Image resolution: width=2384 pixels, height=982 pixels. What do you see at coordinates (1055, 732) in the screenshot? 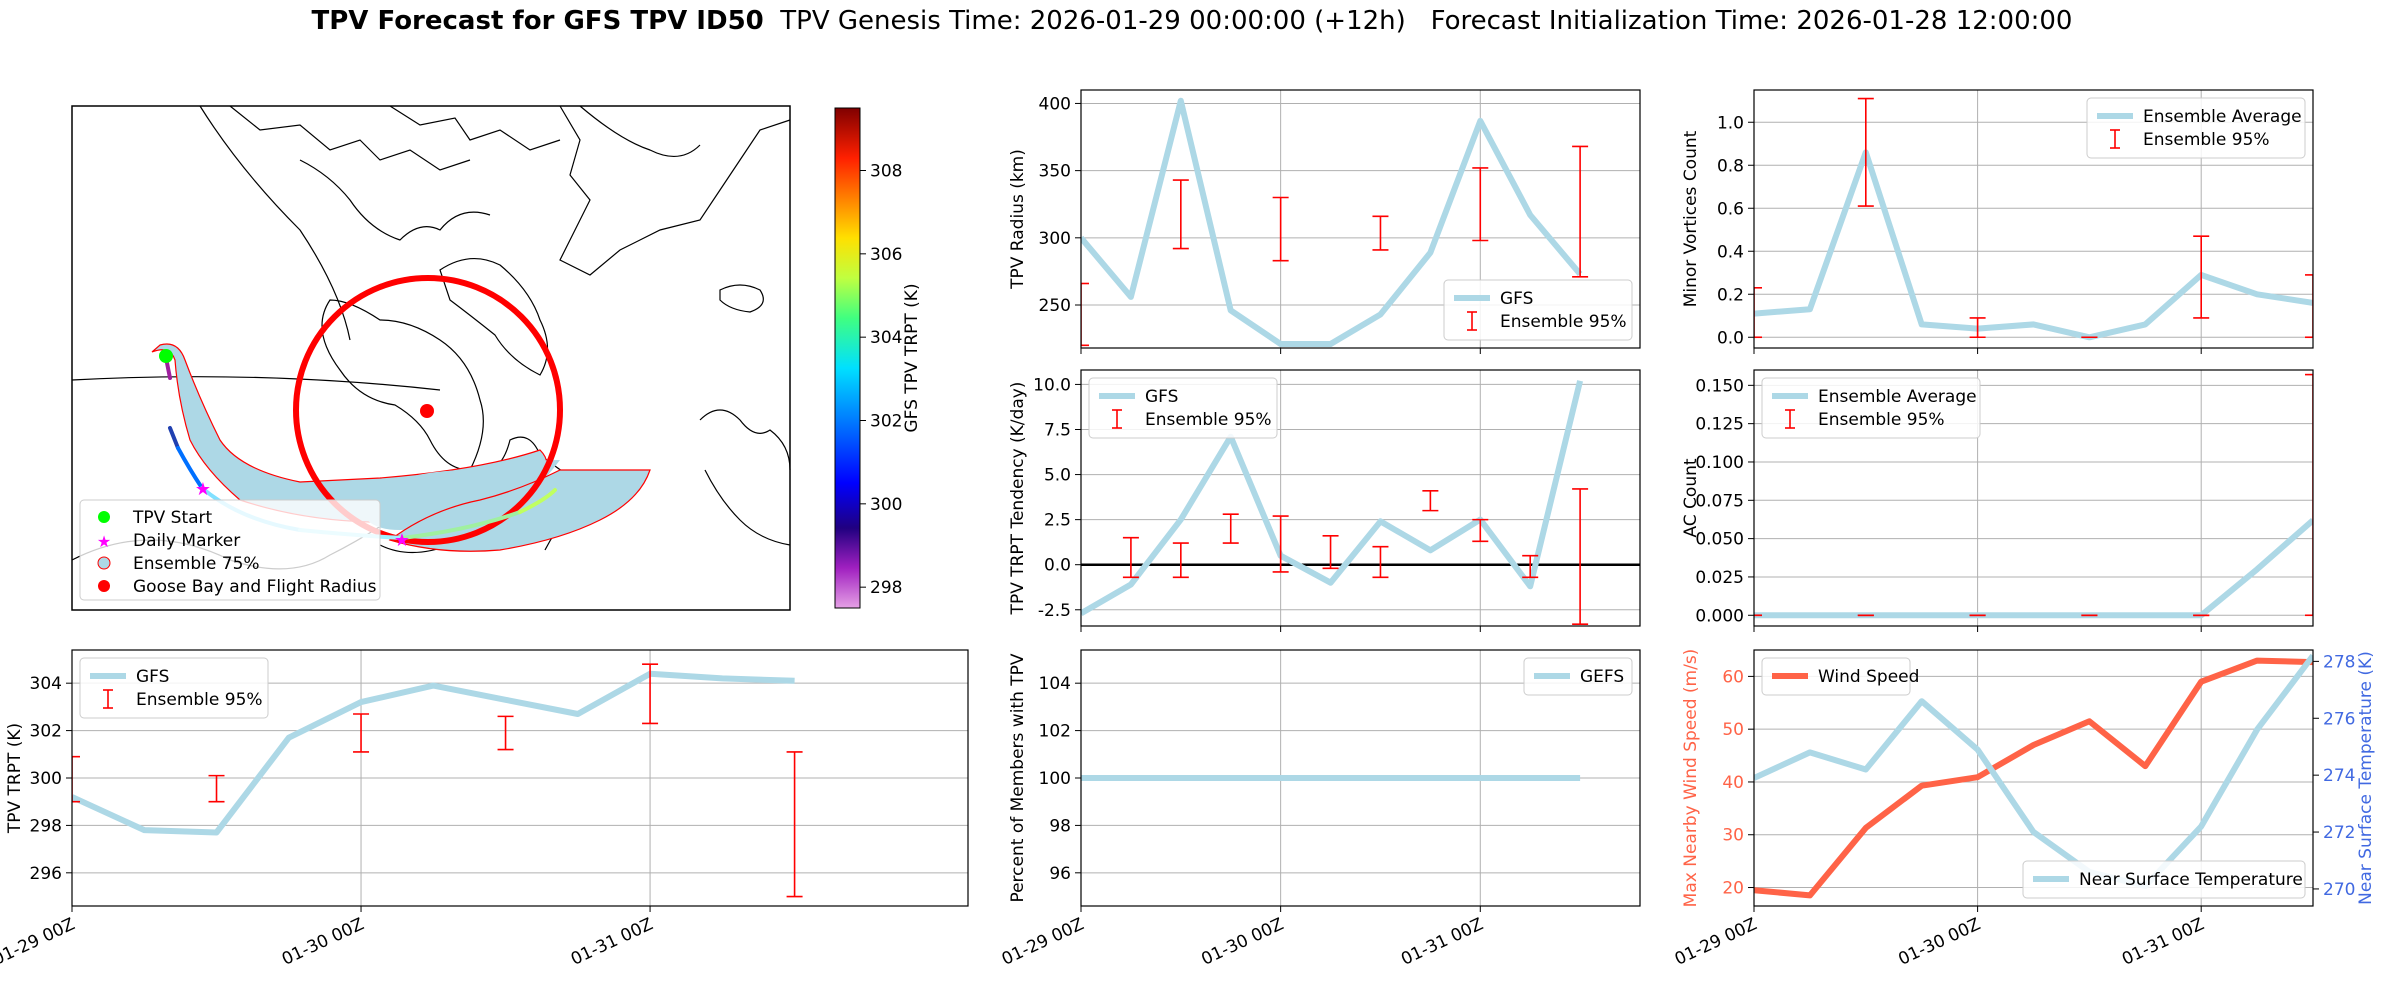
I see `y-tick-label: 102` at bounding box center [1055, 732].